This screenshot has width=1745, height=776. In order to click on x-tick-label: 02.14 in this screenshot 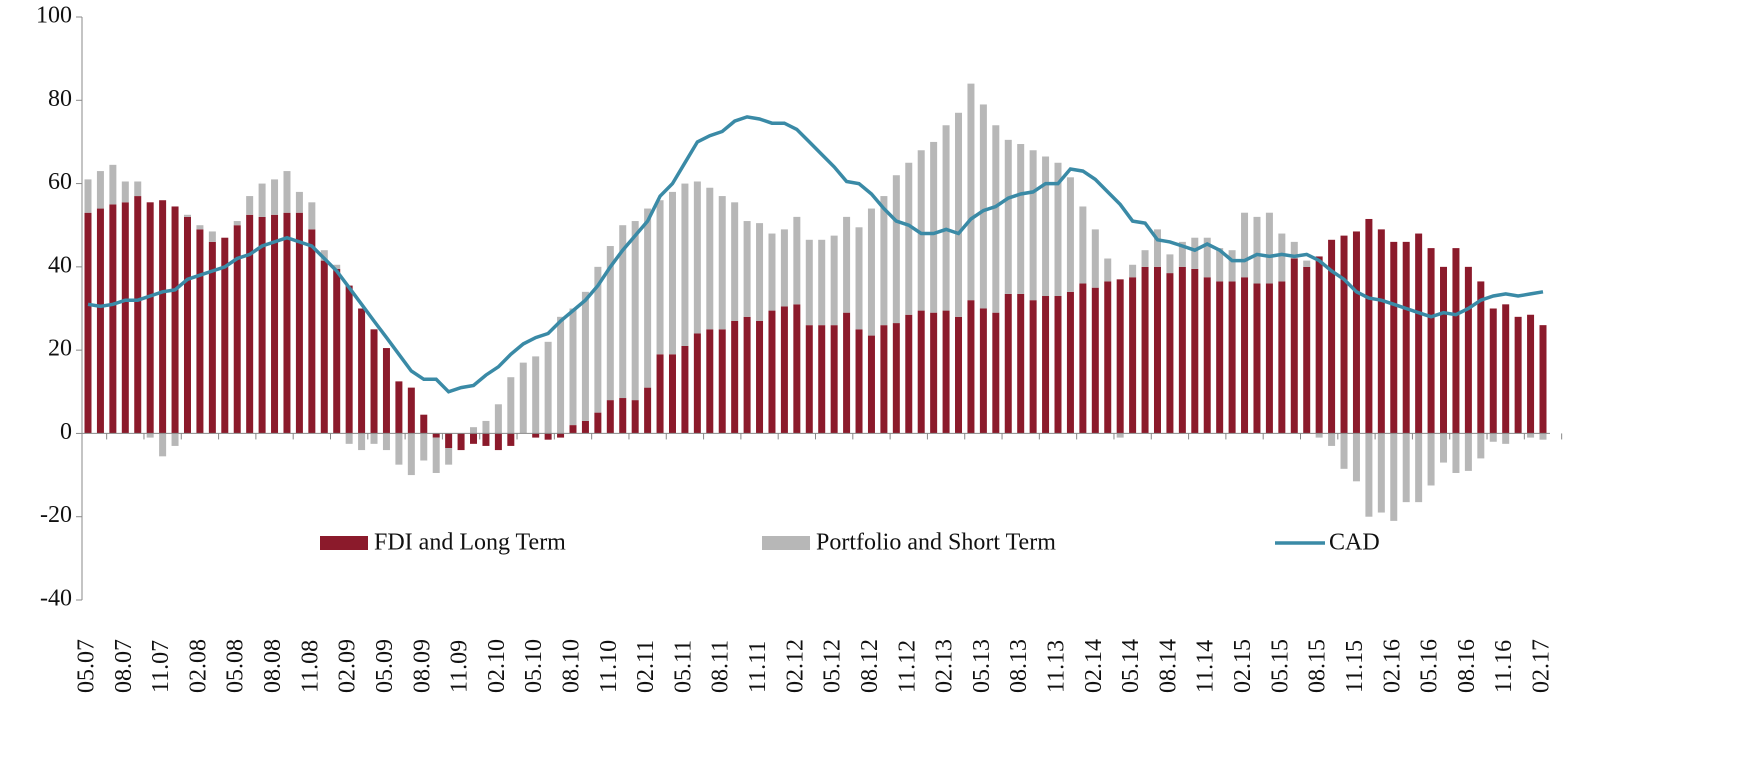, I will do `click(1094, 666)`.